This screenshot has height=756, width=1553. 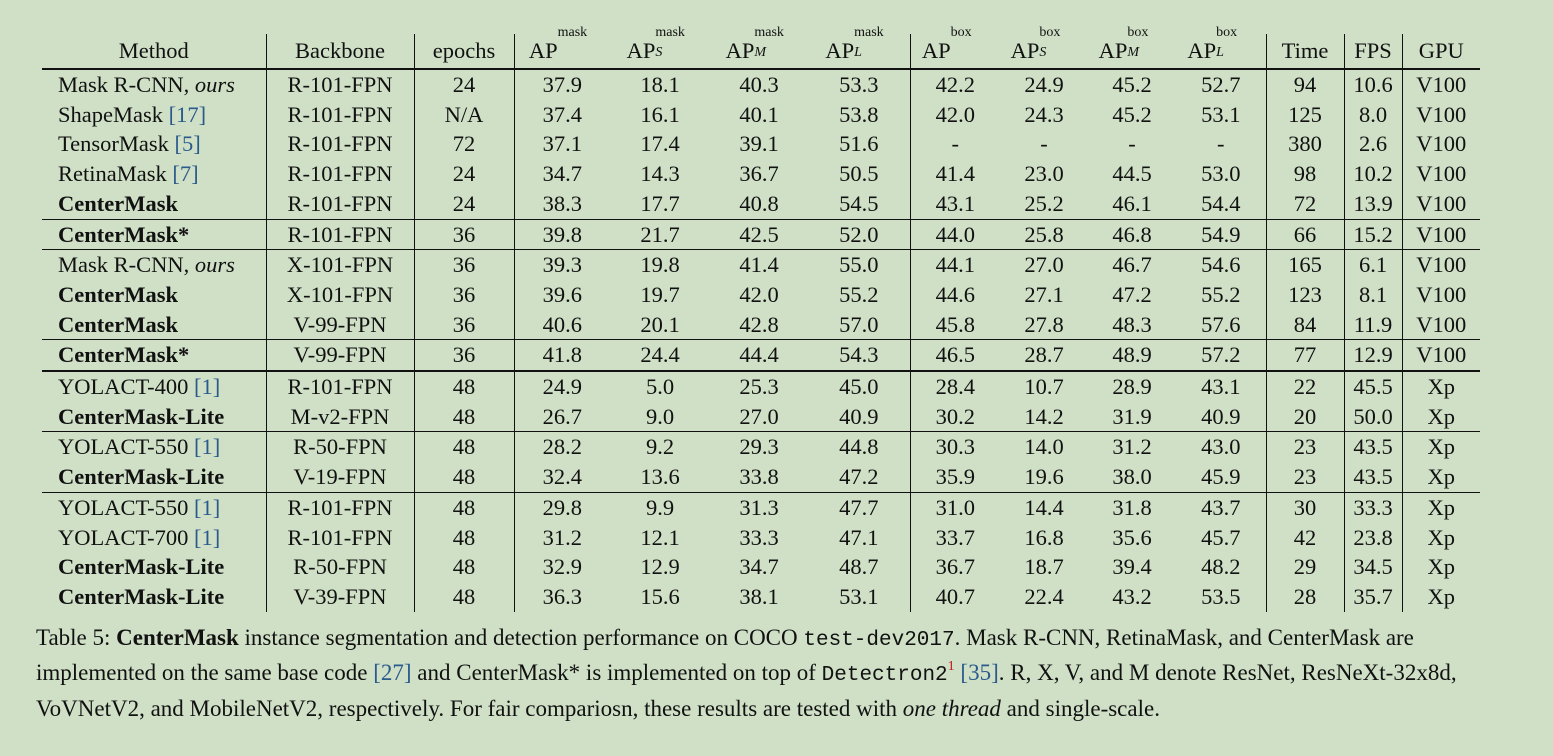 What do you see at coordinates (955, 386) in the screenshot?
I see `table-cell: 28.4` at bounding box center [955, 386].